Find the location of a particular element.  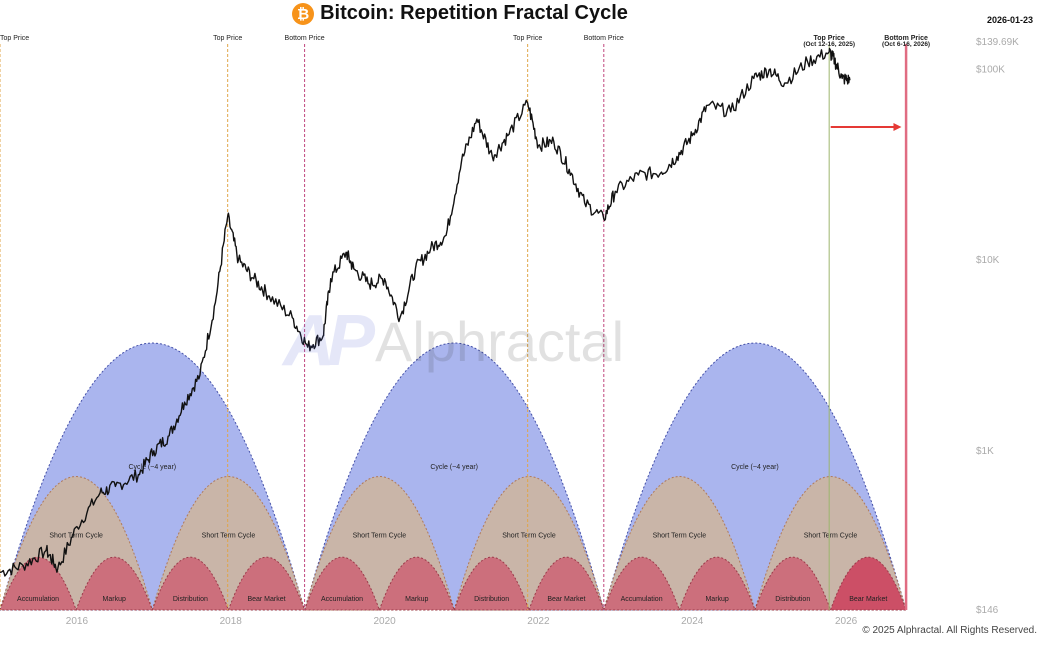

x-tick-label: 2026 is located at coordinates (846, 621).